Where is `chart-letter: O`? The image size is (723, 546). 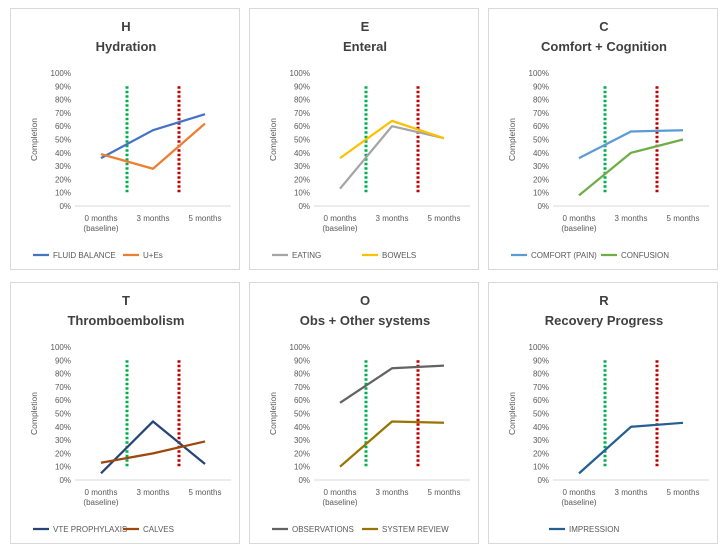
chart-letter: O is located at coordinates (365, 300).